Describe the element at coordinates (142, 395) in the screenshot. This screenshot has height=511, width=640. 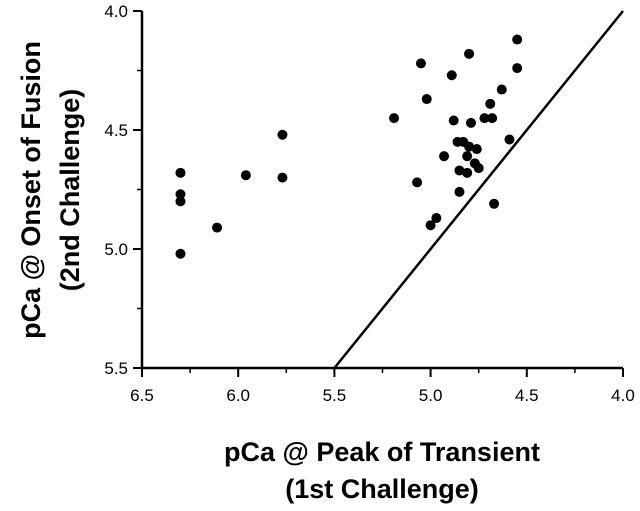
I see `x-tick-label: 6.5` at that location.